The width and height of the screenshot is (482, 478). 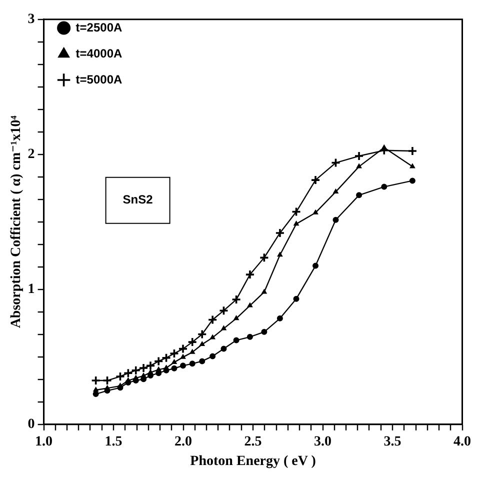 What do you see at coordinates (138, 199) in the screenshot?
I see `annotation: SnS2` at bounding box center [138, 199].